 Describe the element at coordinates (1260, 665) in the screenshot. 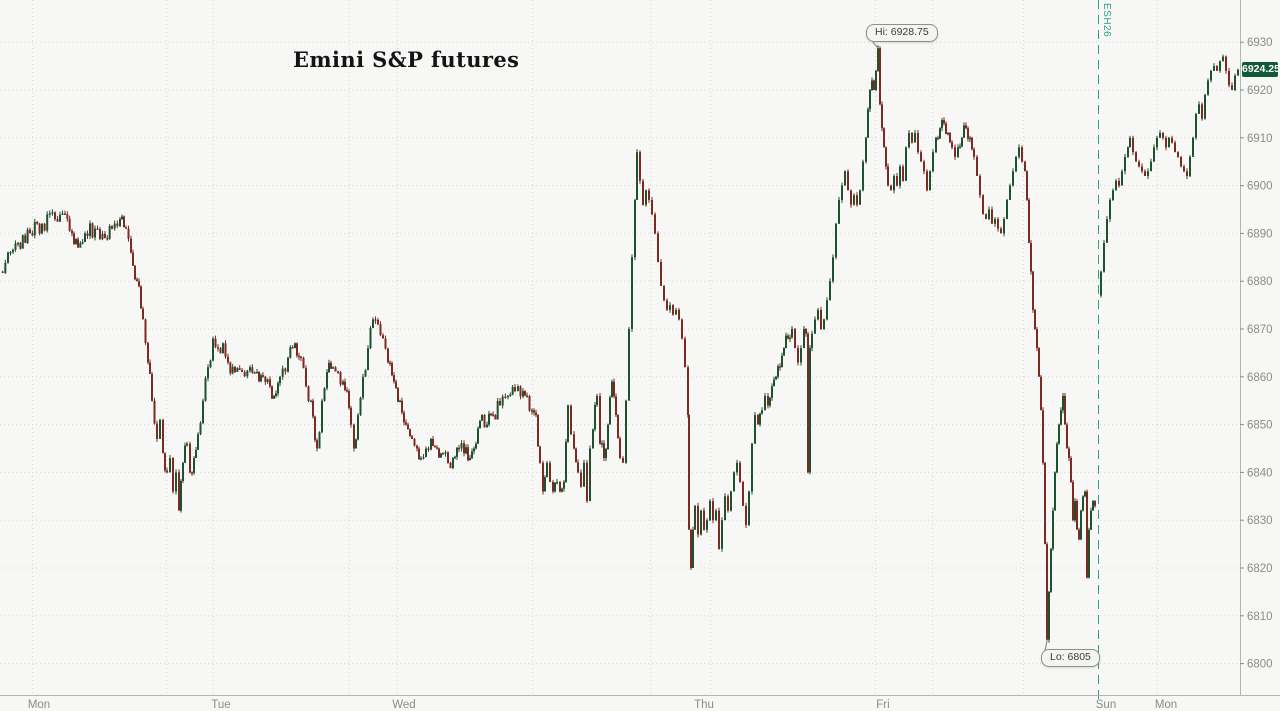

I see `price-axis-label: 6800` at that location.